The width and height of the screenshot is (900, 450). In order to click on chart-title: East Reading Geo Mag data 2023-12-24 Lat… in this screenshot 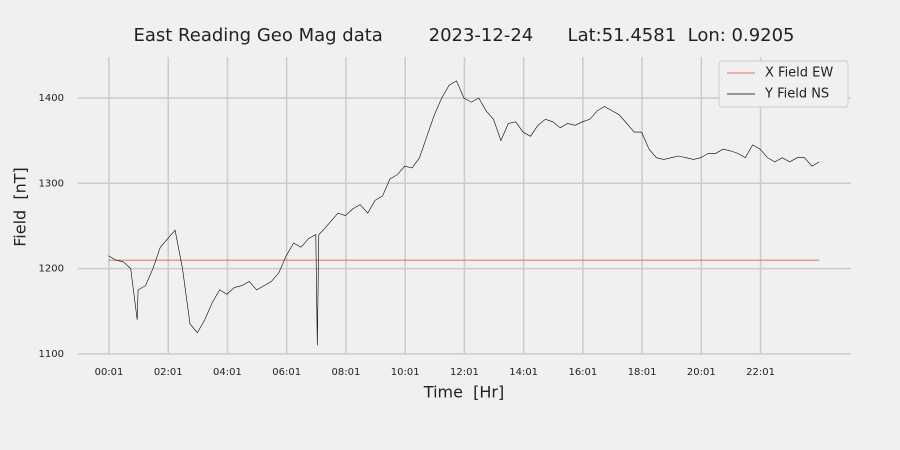, I will do `click(463, 35)`.